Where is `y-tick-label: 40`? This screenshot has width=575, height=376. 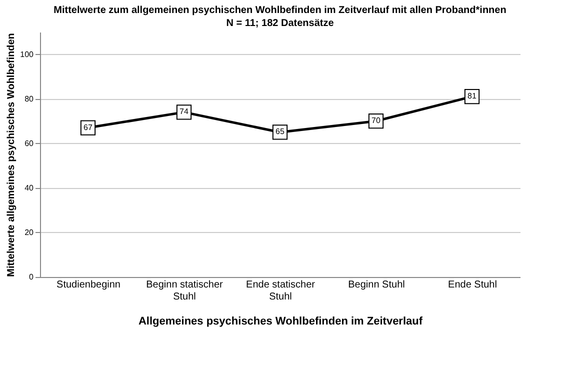
y-tick-label: 40 is located at coordinates (29, 187).